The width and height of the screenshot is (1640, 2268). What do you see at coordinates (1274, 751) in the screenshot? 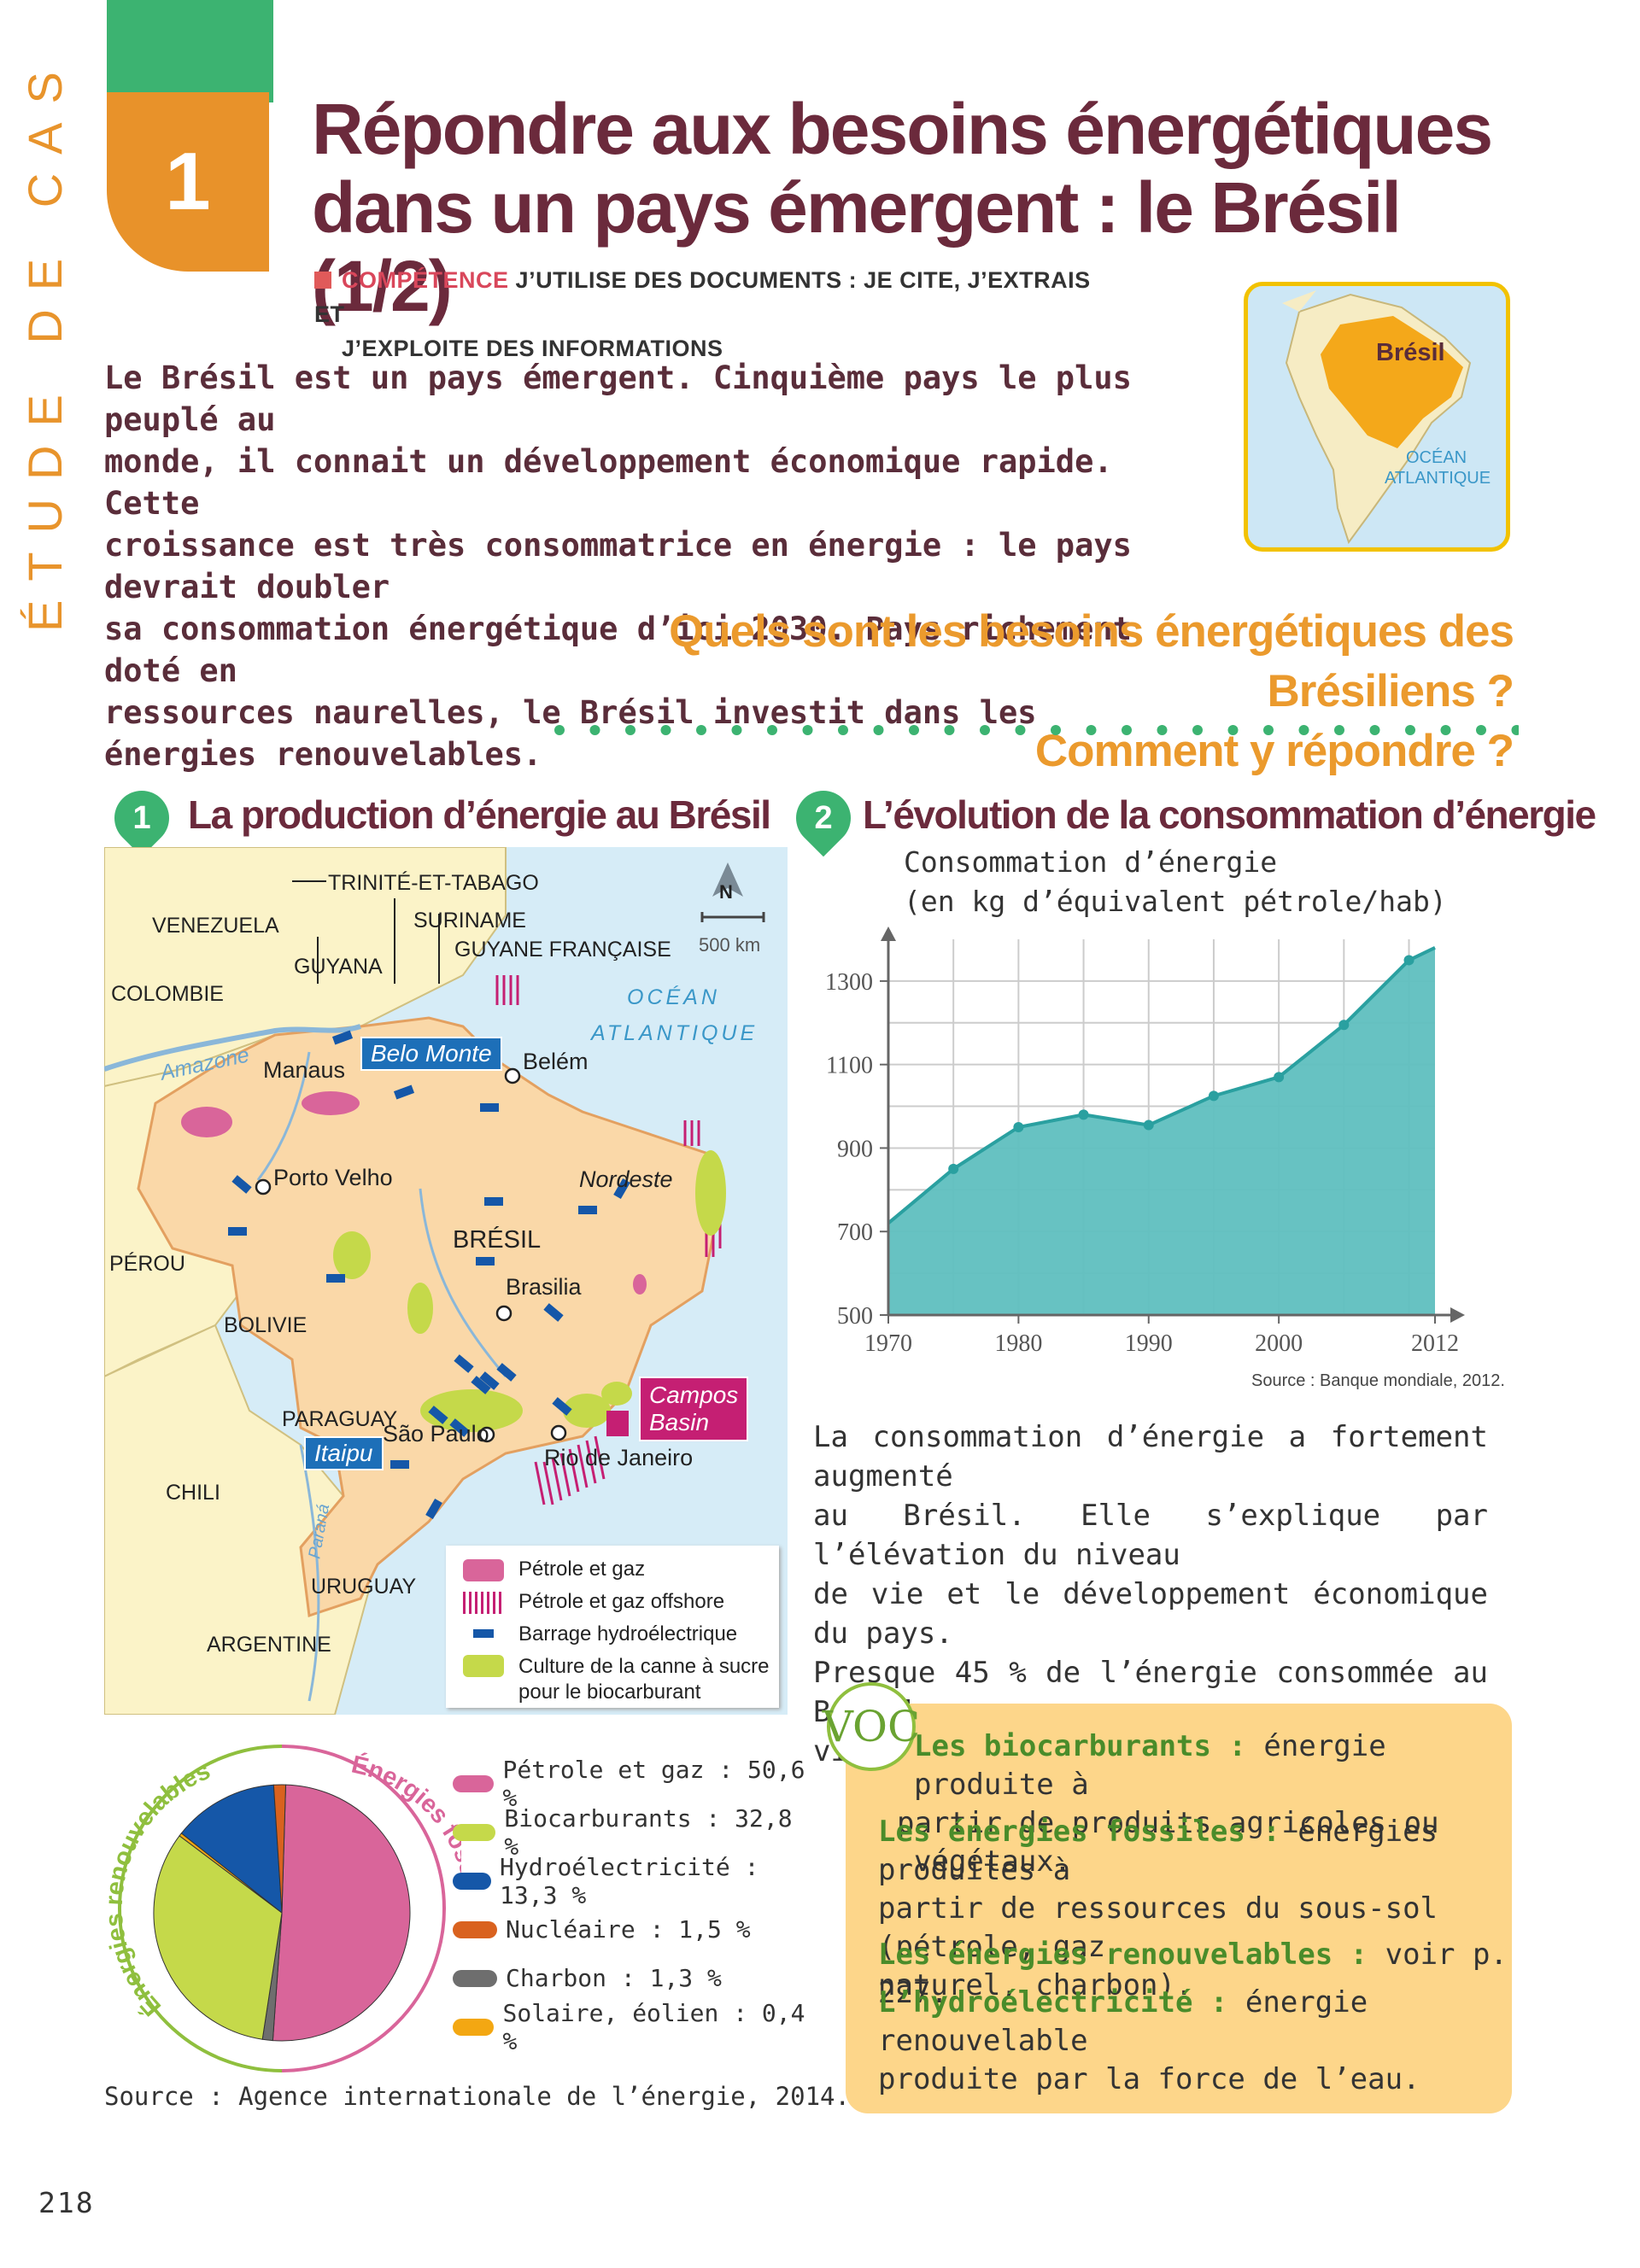
I see `question-line-2: Comment y répondre ?` at bounding box center [1274, 751].